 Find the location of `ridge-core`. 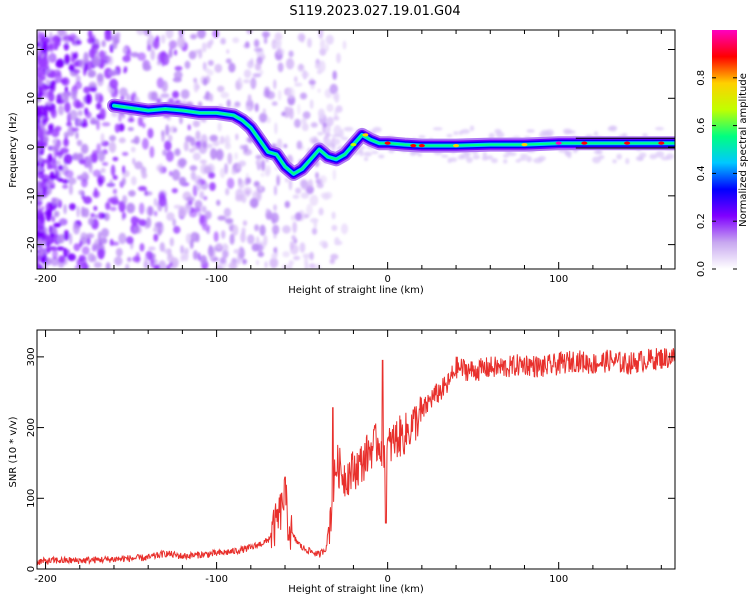

ridge-core is located at coordinates (394, 139).